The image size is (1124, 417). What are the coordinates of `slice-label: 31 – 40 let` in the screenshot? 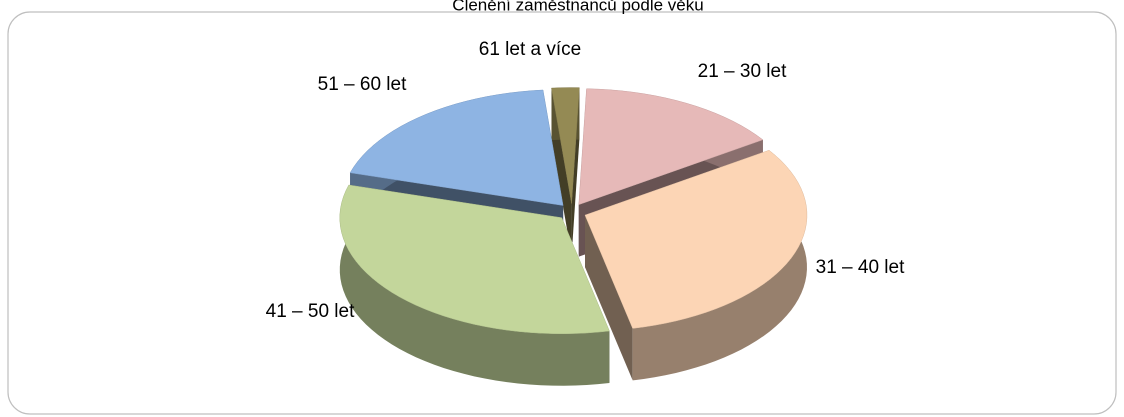 It's located at (860, 267).